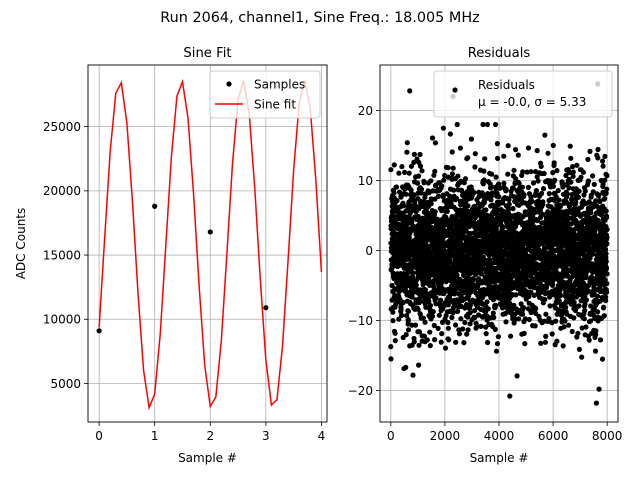  I want to click on sine-fit-x-tick-label: 4, so click(322, 436).